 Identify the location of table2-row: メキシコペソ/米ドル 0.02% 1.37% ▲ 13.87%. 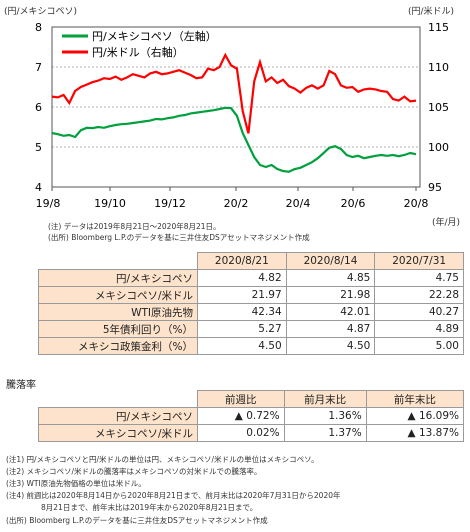
(251, 433).